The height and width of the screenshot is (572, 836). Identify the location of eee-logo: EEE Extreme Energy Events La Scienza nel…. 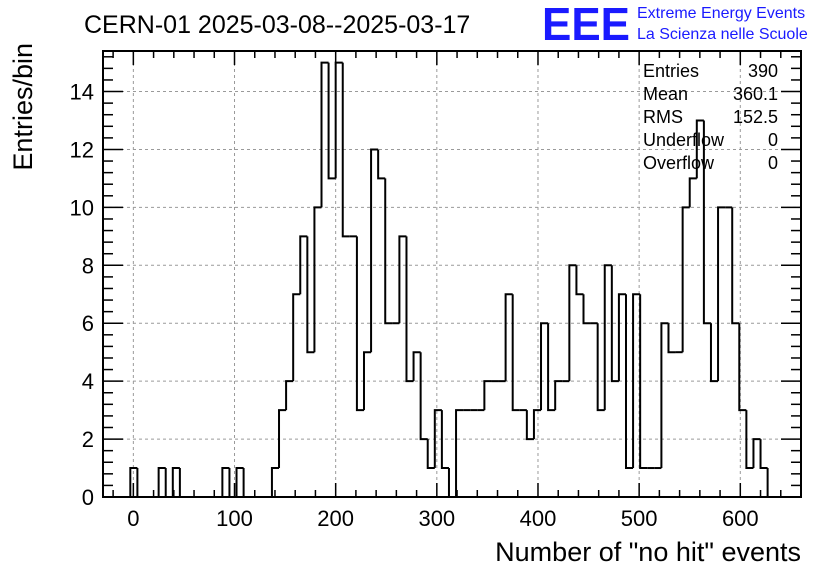
(675, 25).